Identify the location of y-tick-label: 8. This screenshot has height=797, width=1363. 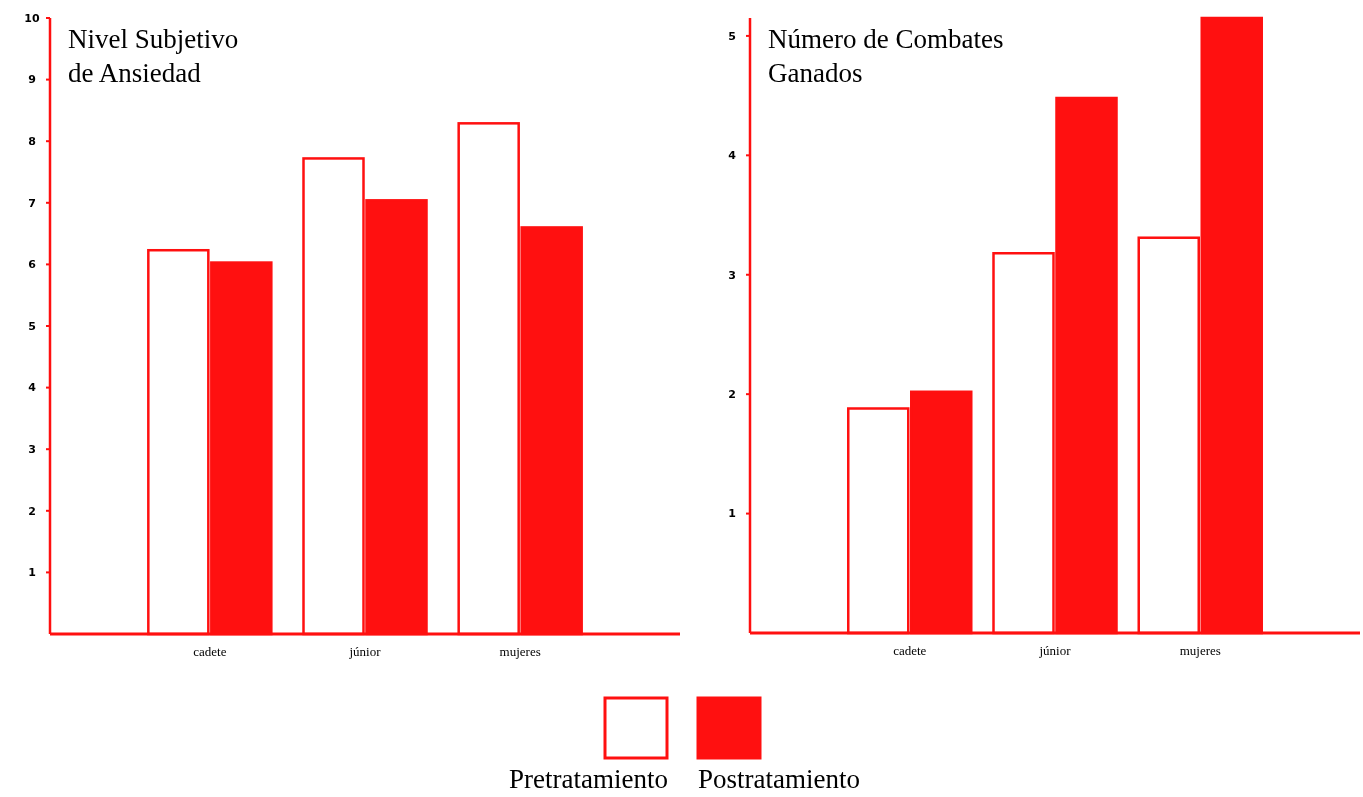
(32, 142).